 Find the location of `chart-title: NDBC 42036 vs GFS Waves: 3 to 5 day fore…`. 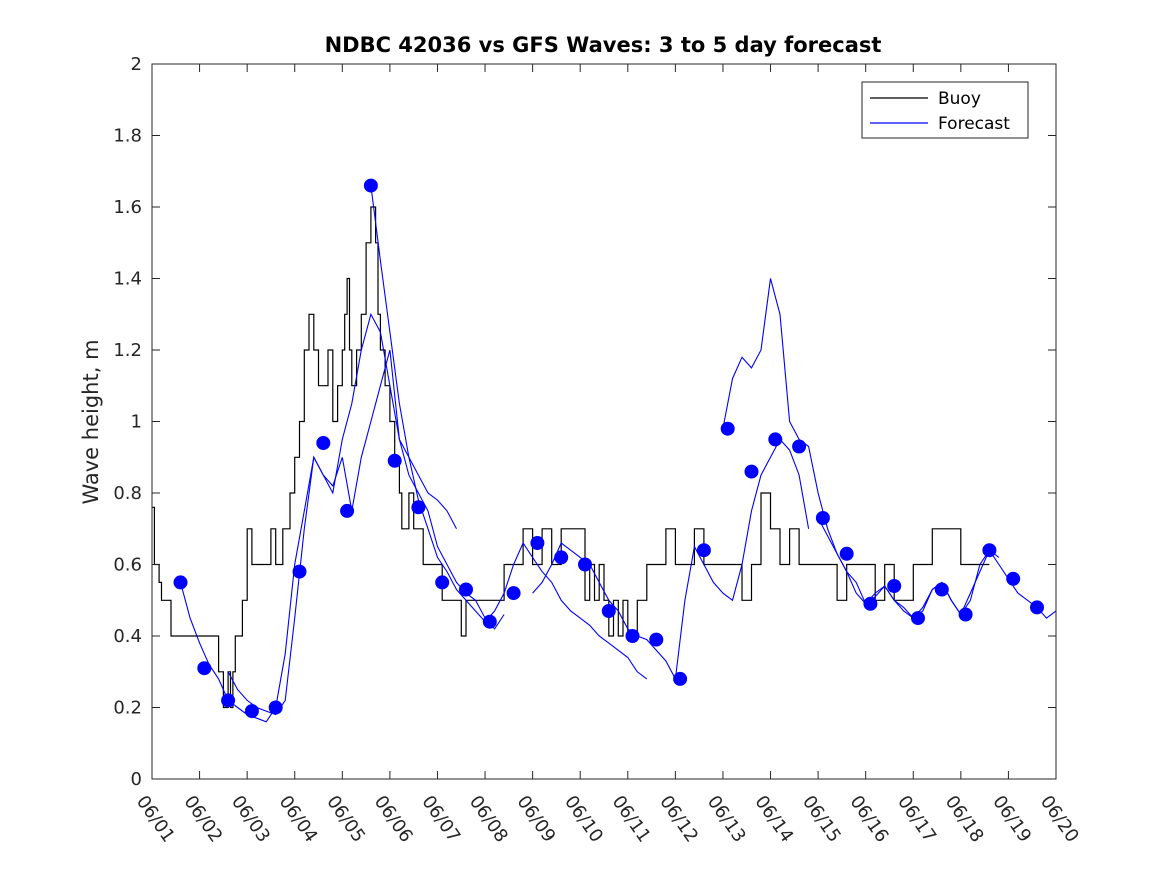

chart-title: NDBC 42036 vs GFS Waves: 3 to 5 day fore… is located at coordinates (603, 45).